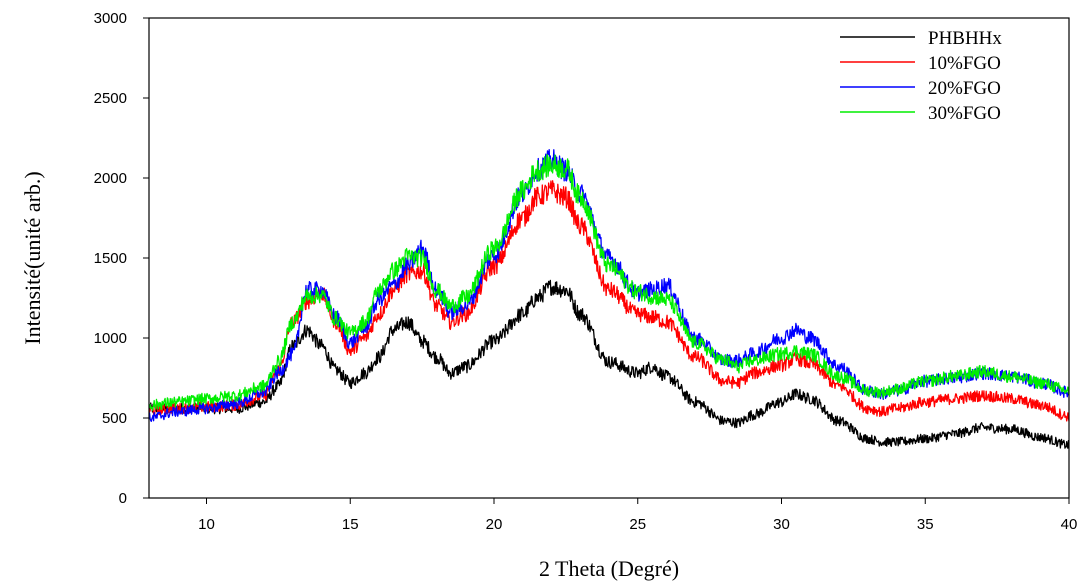 This screenshot has height=586, width=1086. What do you see at coordinates (925, 524) in the screenshot?
I see `x-tick-label: 35` at bounding box center [925, 524].